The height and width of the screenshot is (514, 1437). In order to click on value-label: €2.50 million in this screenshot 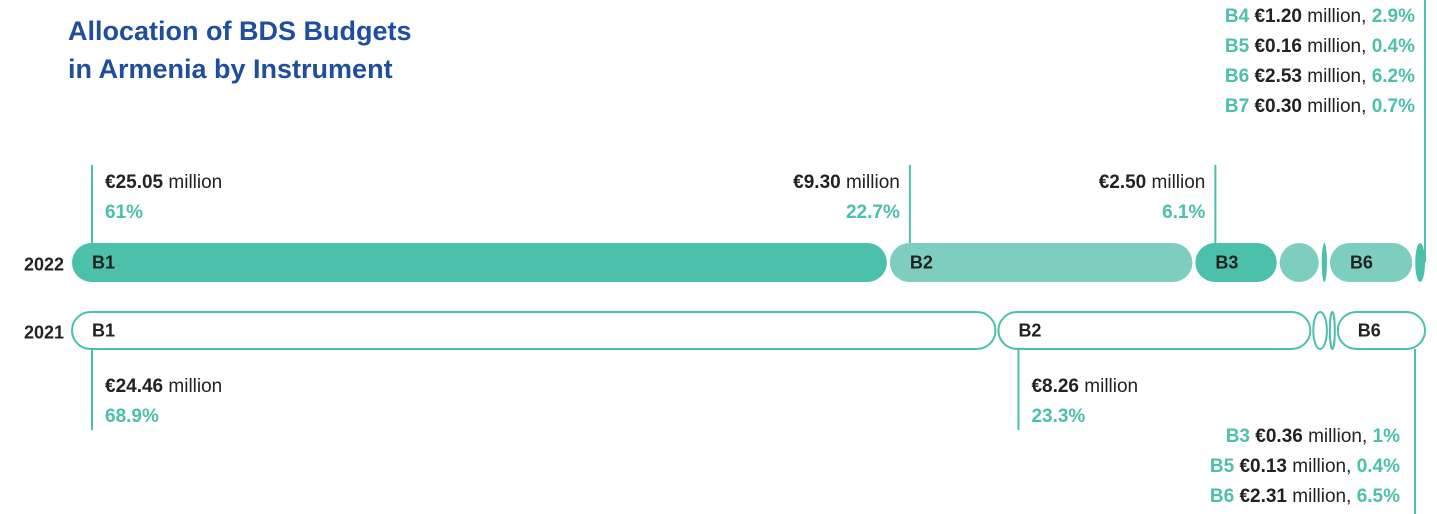, I will do `click(1152, 182)`.